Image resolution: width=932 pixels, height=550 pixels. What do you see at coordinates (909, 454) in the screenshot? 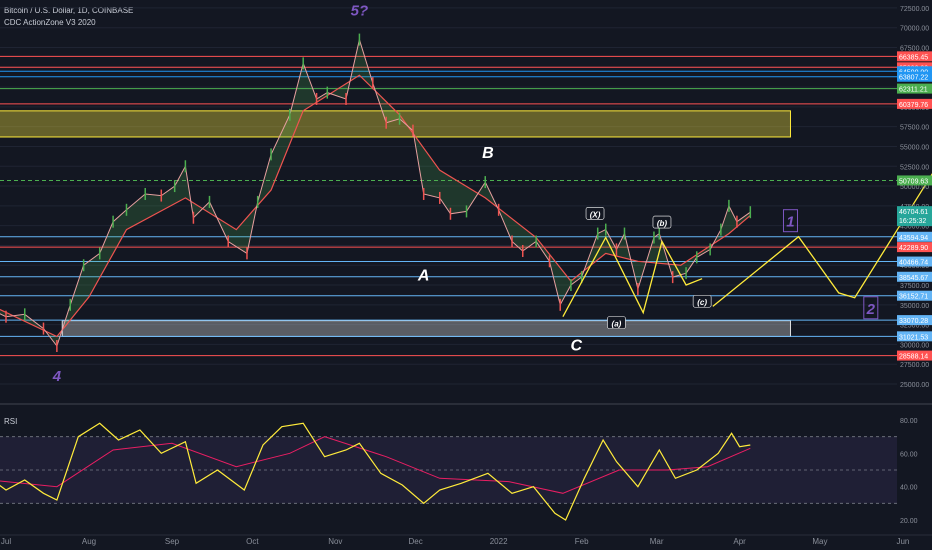
I see `rsi-tick-label: 60.00` at bounding box center [909, 454].